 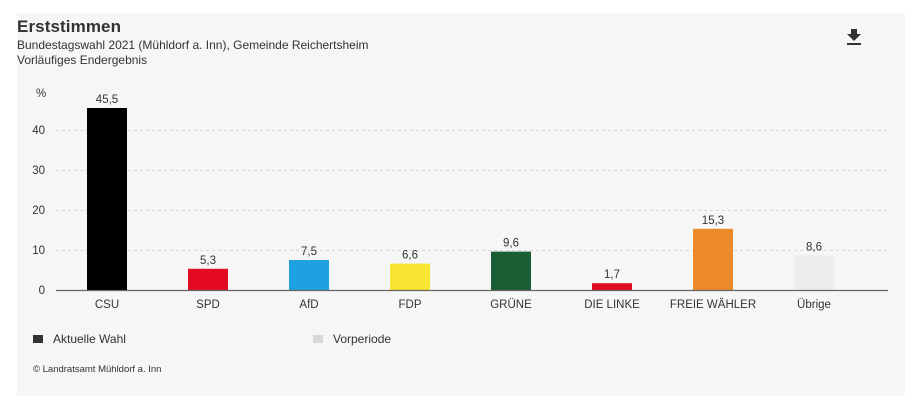 What do you see at coordinates (42, 291) in the screenshot?
I see `y-tick-label: 0` at bounding box center [42, 291].